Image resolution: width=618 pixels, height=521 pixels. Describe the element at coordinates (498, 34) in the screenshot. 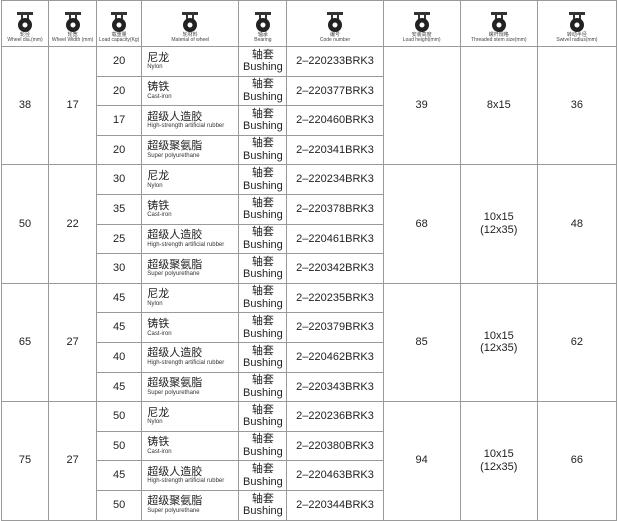

I see `header-cn: 螺杆规格` at that location.